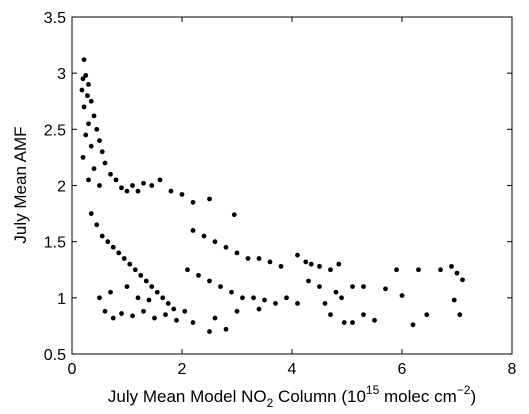 The image size is (529, 414). I want to click on y-tick-label: 1.5, so click(55, 243).